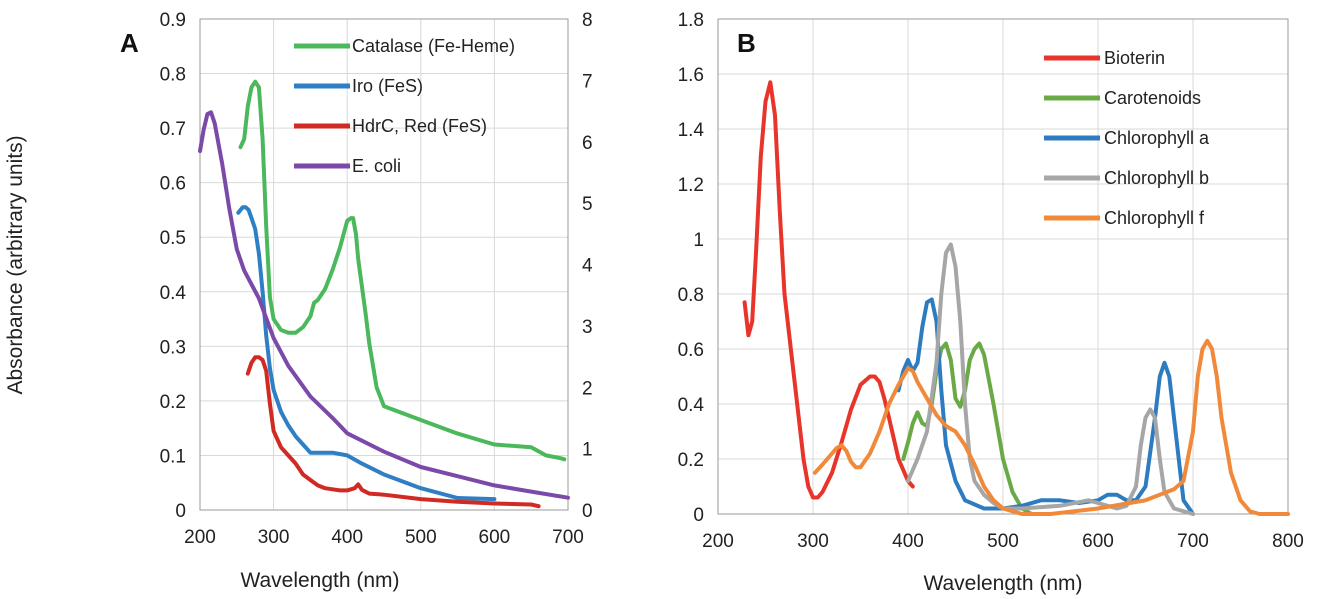  What do you see at coordinates (691, 130) in the screenshot?
I see `chart-b-y-tick-label: 1.4` at bounding box center [691, 130].